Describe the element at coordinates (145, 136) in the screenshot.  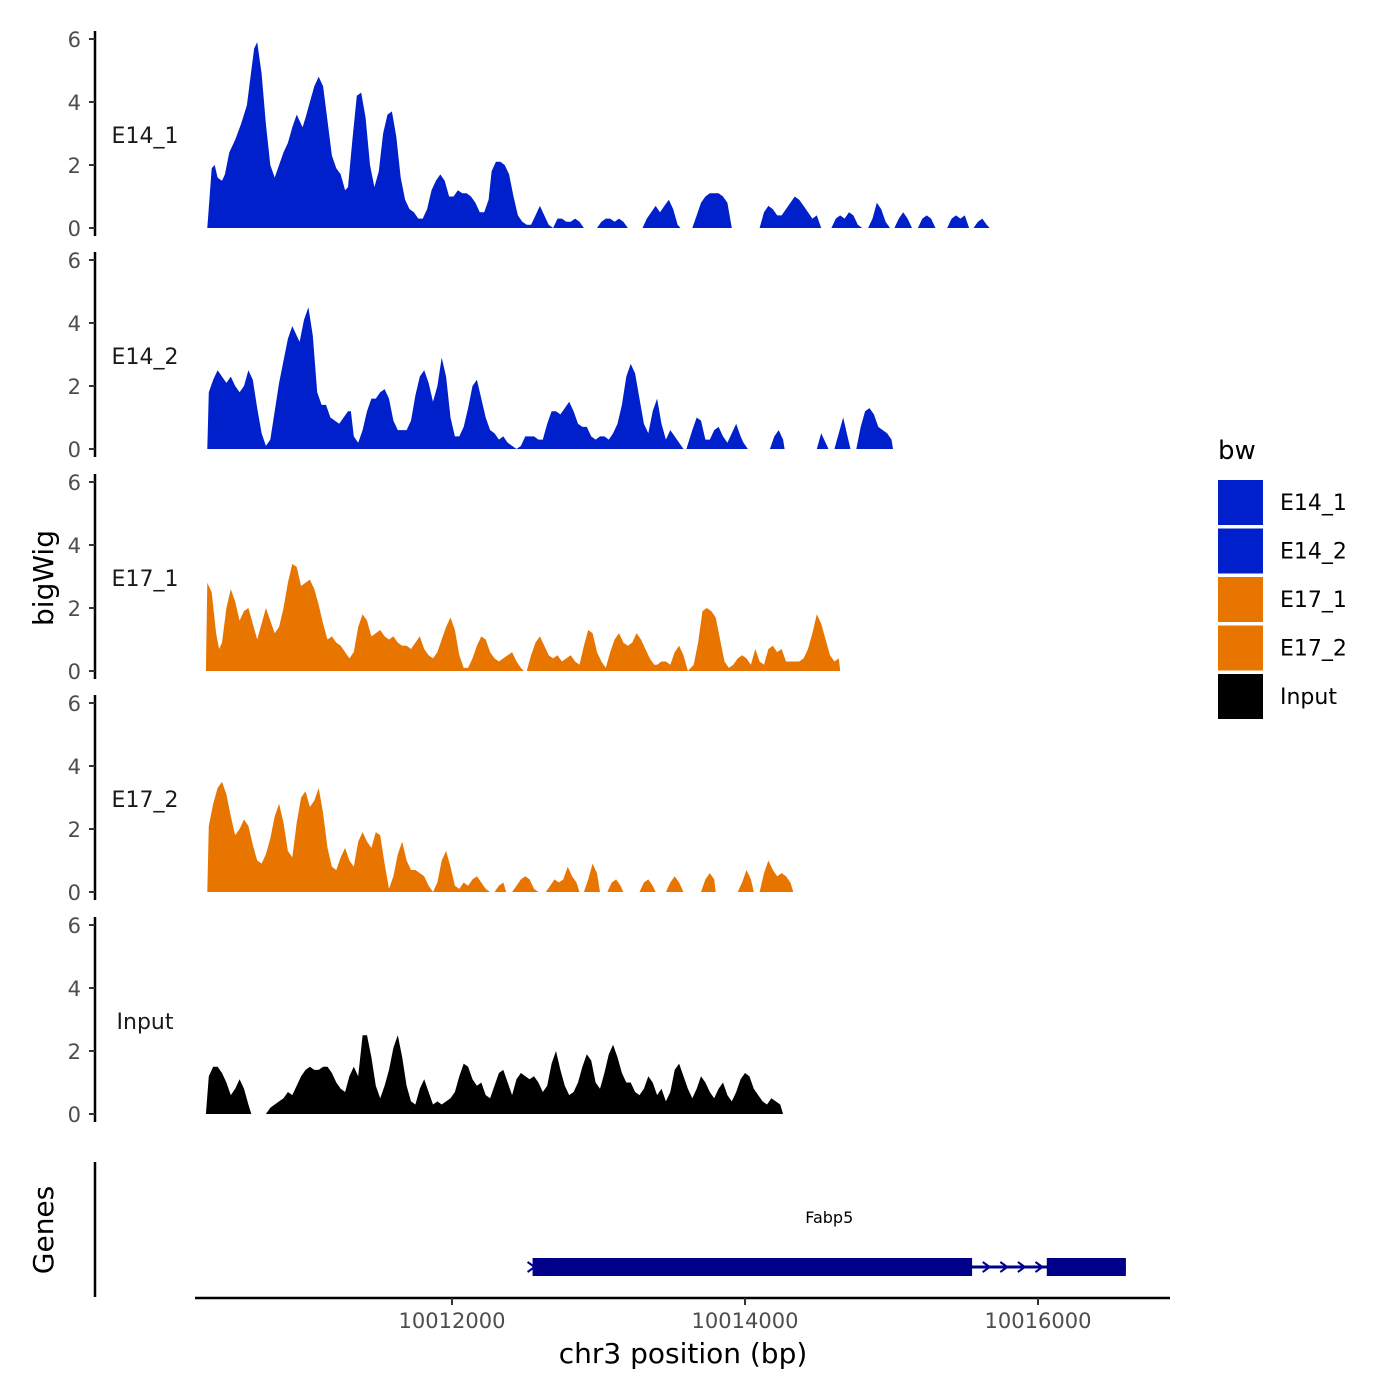
I see `track-label: E14_1` at that location.